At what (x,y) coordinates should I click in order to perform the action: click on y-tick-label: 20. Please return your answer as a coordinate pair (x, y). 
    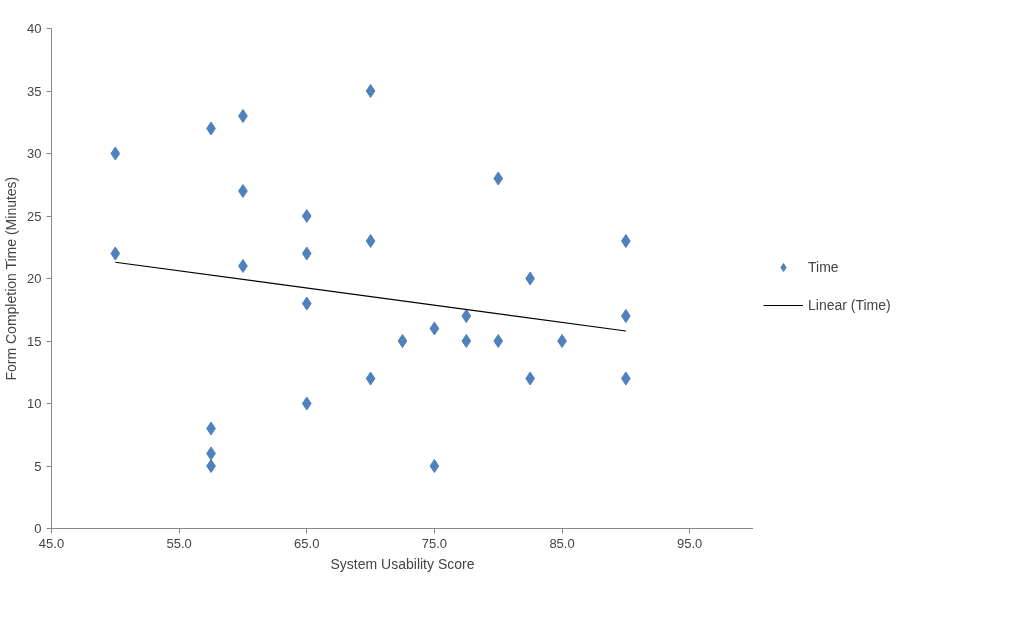
    Looking at the image, I should click on (34, 278).